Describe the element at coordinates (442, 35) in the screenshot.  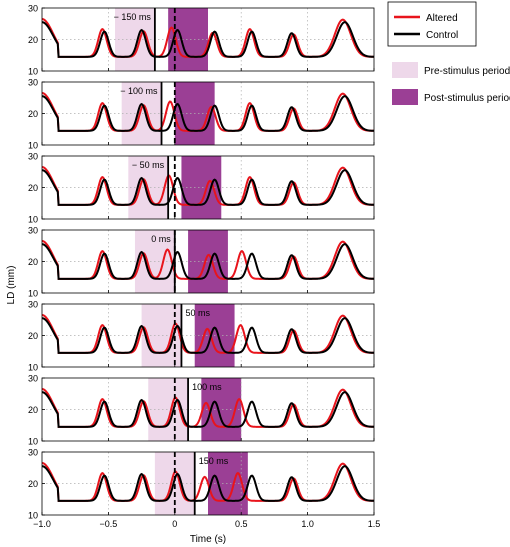
I see `legend-label-control: Control` at that location.